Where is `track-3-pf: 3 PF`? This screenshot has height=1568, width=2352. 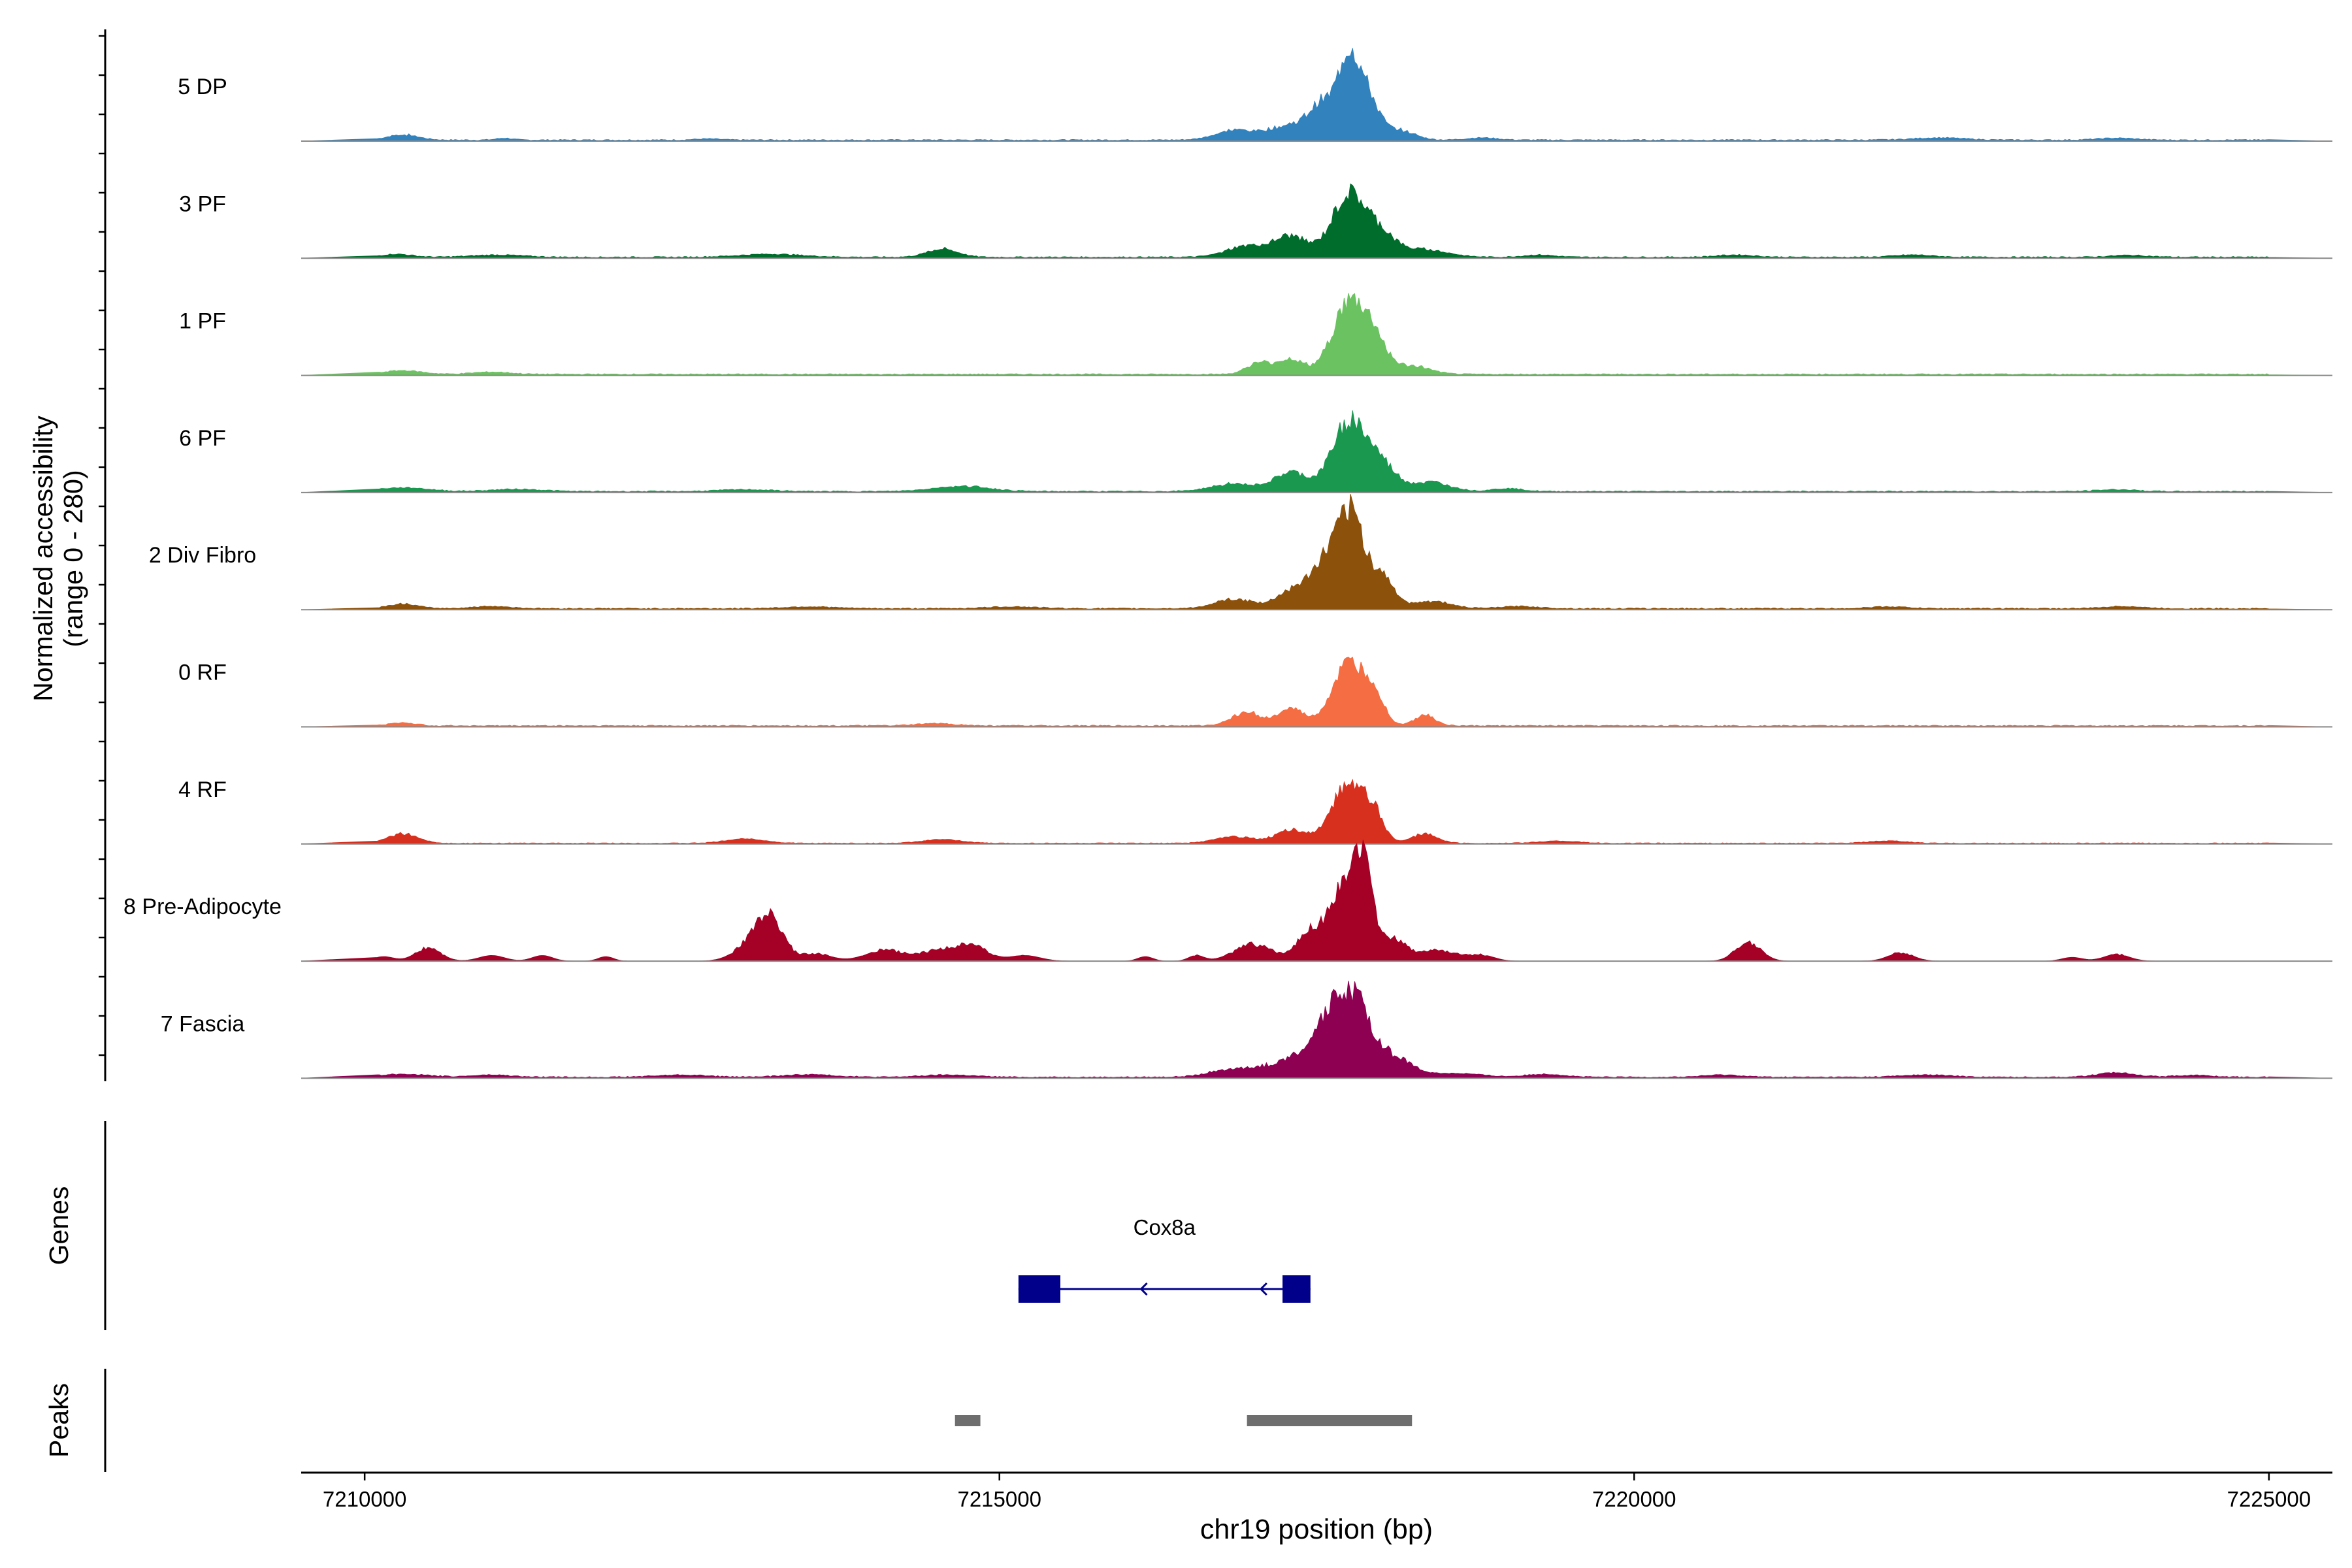 track-3-pf: 3 PF is located at coordinates (1256, 221).